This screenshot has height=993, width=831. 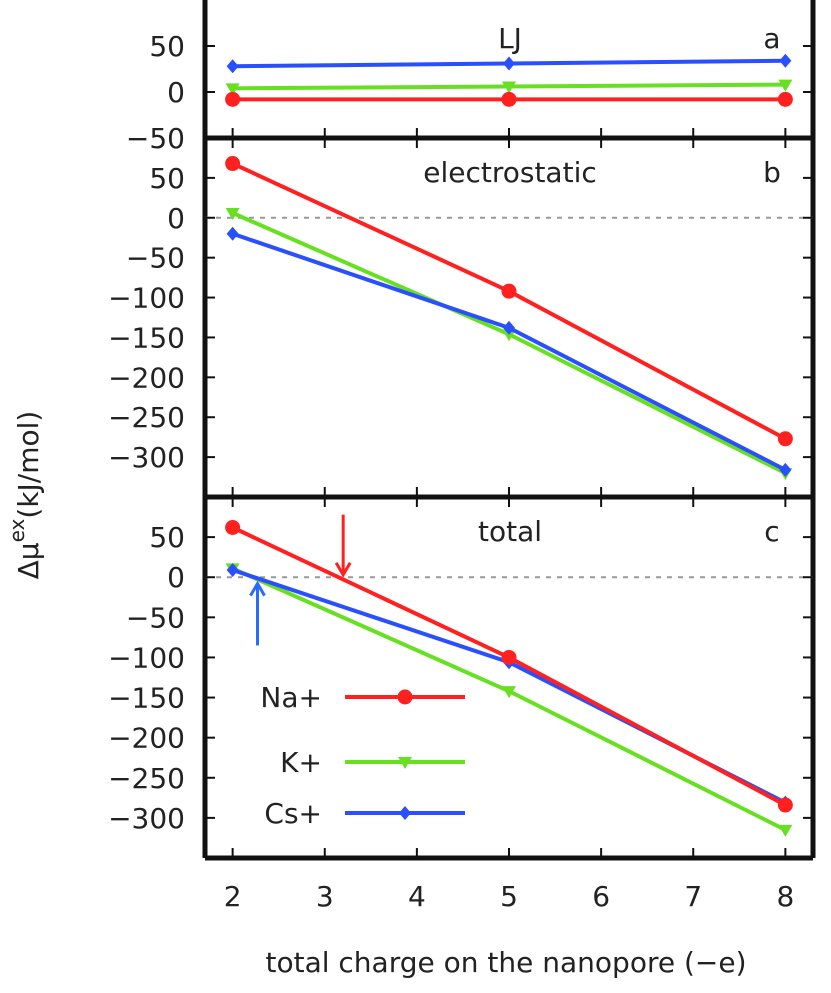 What do you see at coordinates (301, 762) in the screenshot?
I see `legend-label: K+` at bounding box center [301, 762].